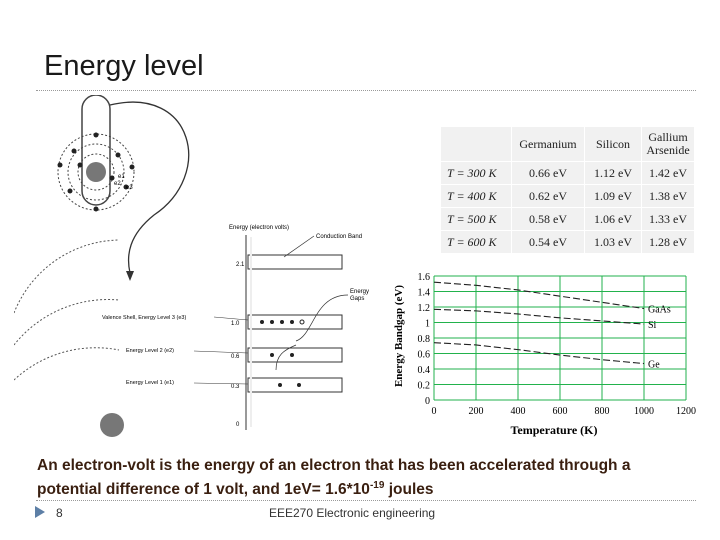  Describe the element at coordinates (240, 265) in the screenshot. I see `value-top: 2.1` at that location.